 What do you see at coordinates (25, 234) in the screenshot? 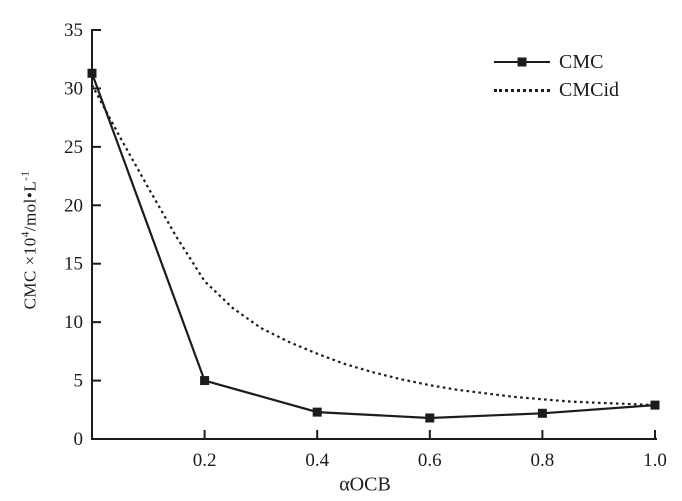
I see `y-axis-title-sup4: 4` at bounding box center [25, 234].